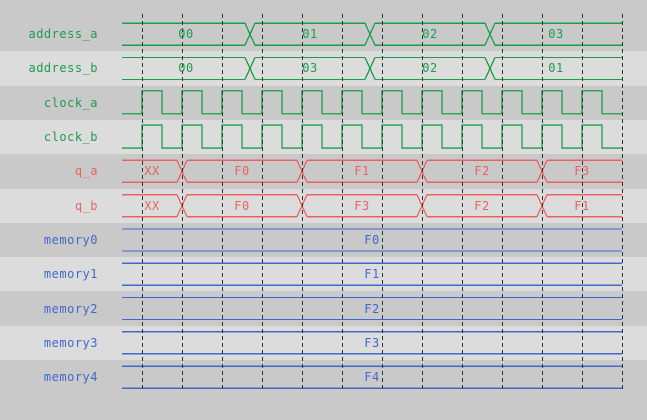 The width and height of the screenshot is (647, 420). I want to click on waveform-value-q_a: F2, so click(482, 171).